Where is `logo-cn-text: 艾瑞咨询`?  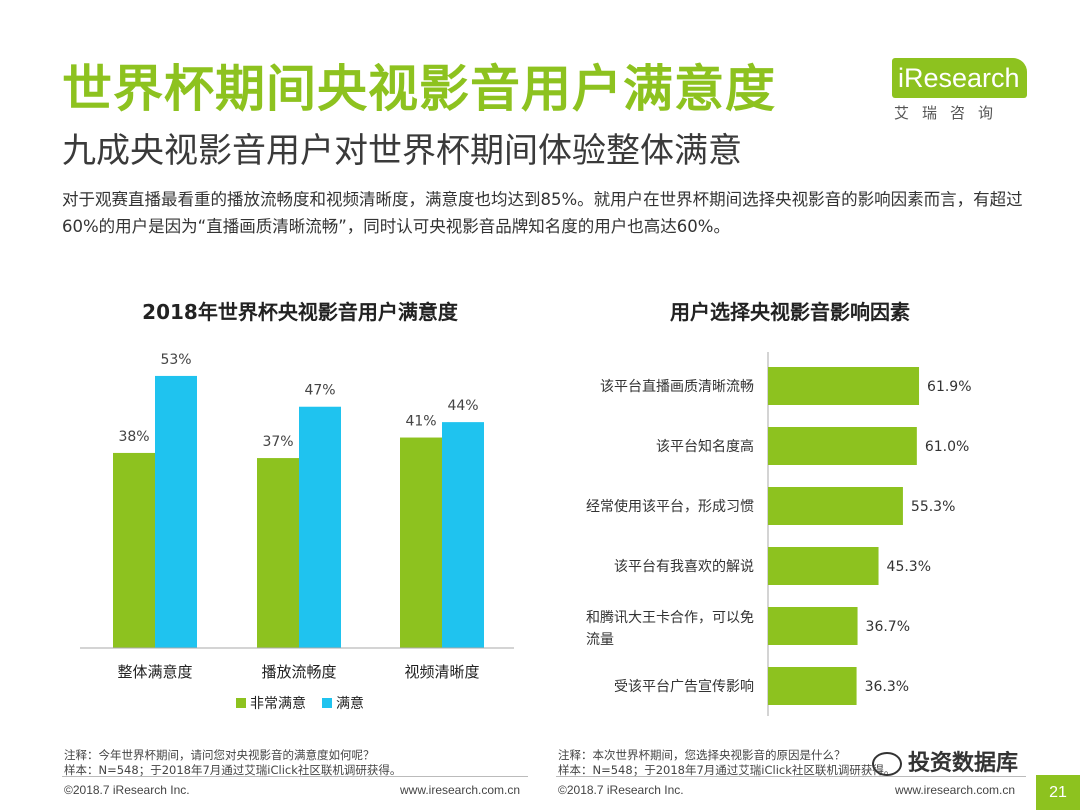 logo-cn-text: 艾瑞咨询 is located at coordinates (950, 113).